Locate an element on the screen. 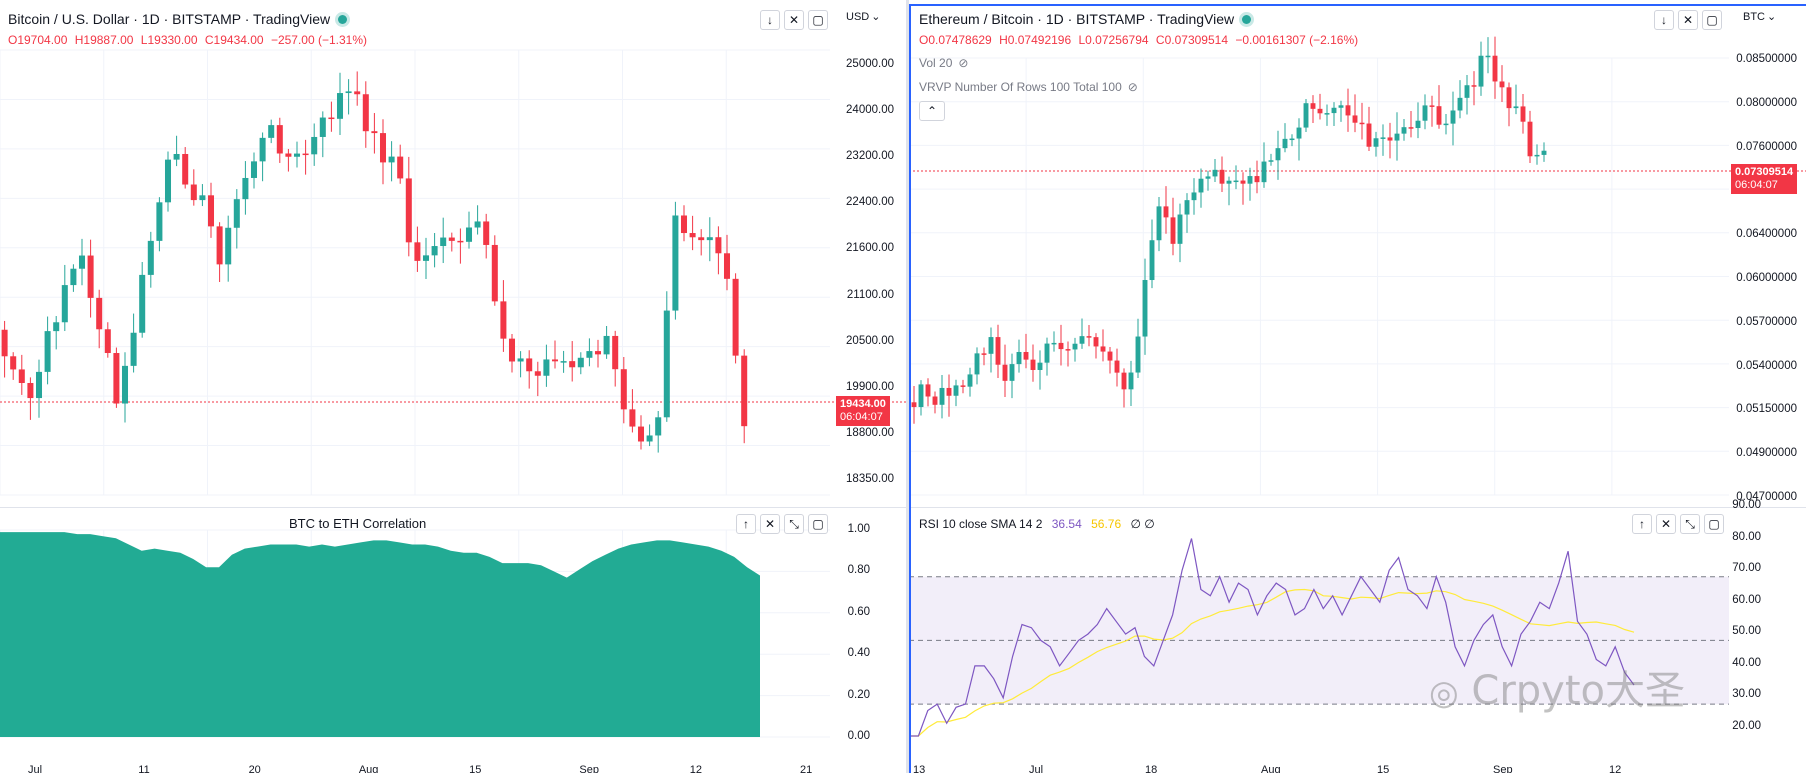  eth-currency-label: BTC is located at coordinates (1754, 16).